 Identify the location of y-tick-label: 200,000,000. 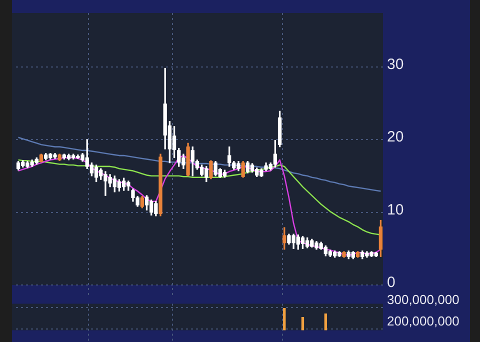
(423, 321).